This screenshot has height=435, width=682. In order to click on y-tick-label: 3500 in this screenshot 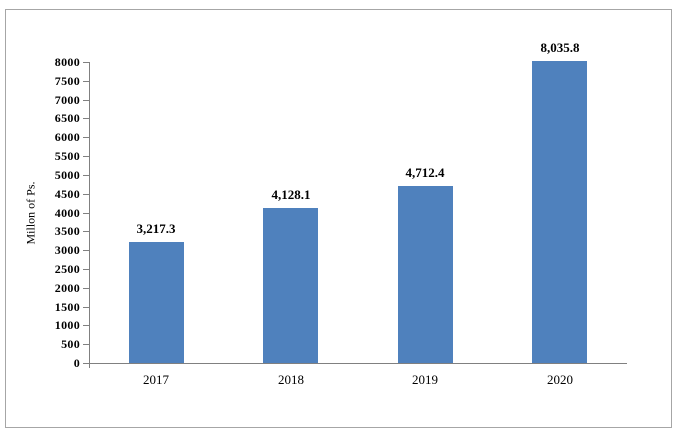, I will do `click(67, 231)`.